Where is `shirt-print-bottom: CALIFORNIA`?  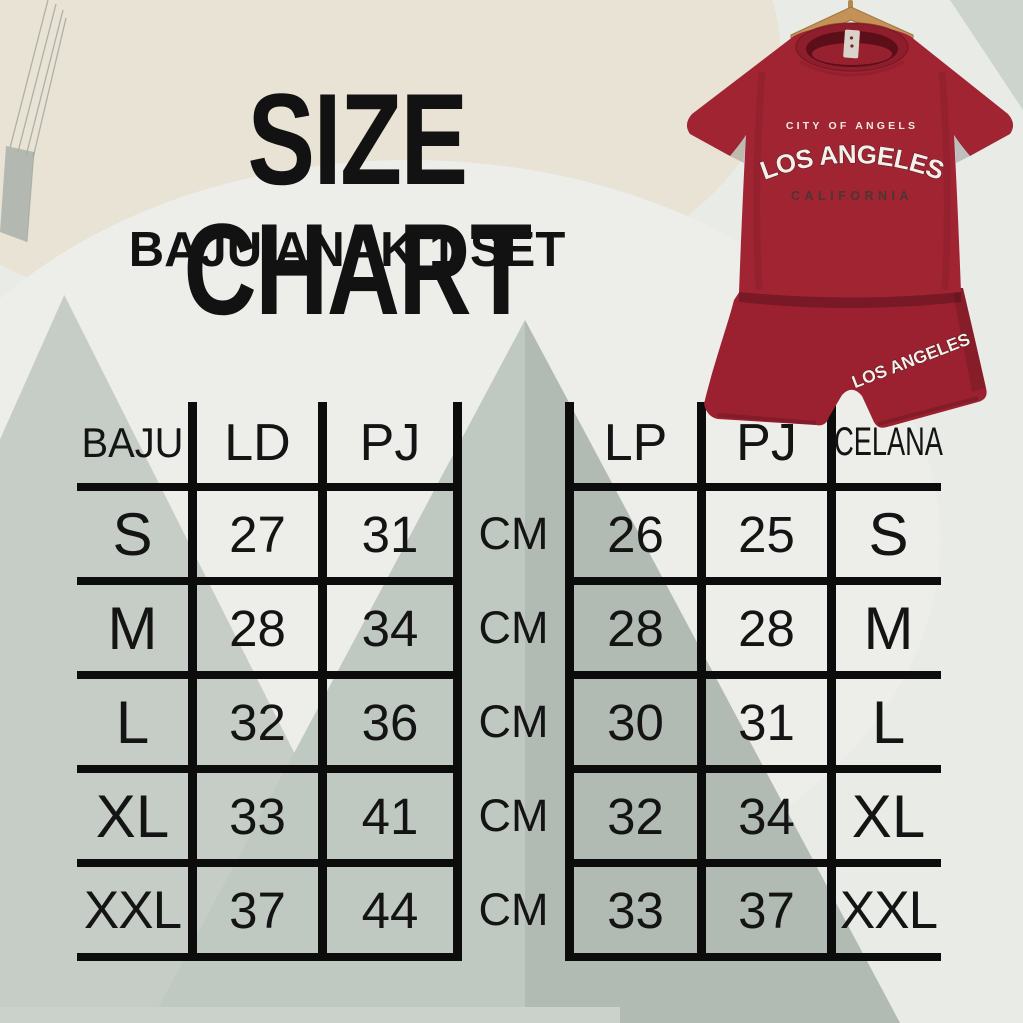
shirt-print-bottom: CALIFORNIA is located at coordinates (852, 196).